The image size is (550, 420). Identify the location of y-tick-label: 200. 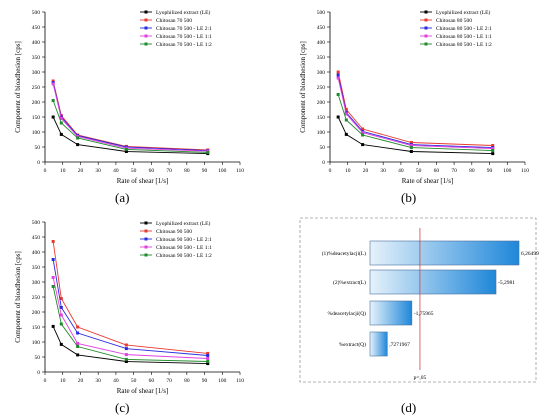
(36, 103).